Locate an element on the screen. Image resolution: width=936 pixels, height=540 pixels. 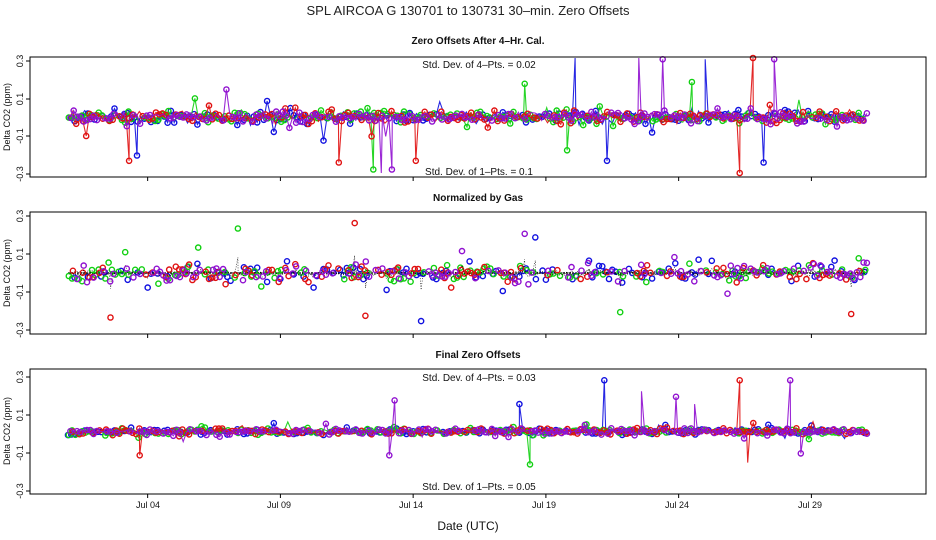
panel-3-stddev-1pts: Std. Dev. of 1–Pts. = 0.05 is located at coordinates (479, 487).